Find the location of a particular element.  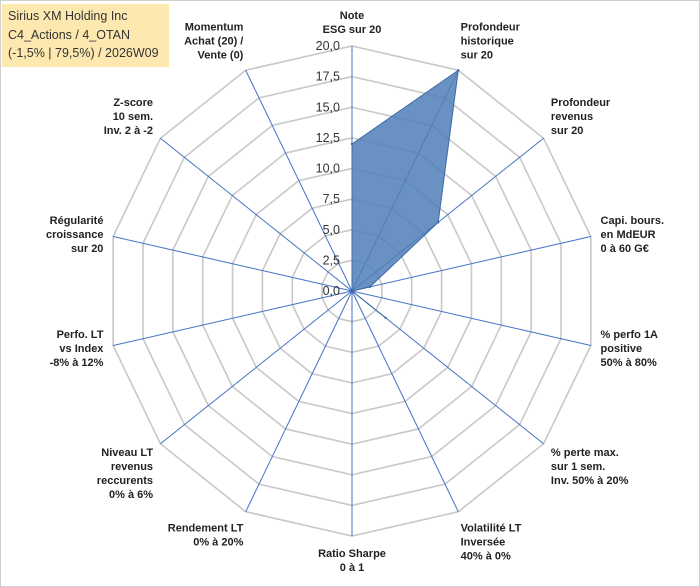

axis-label: Momentum Achat (20) / Vente (0) is located at coordinates (214, 41).